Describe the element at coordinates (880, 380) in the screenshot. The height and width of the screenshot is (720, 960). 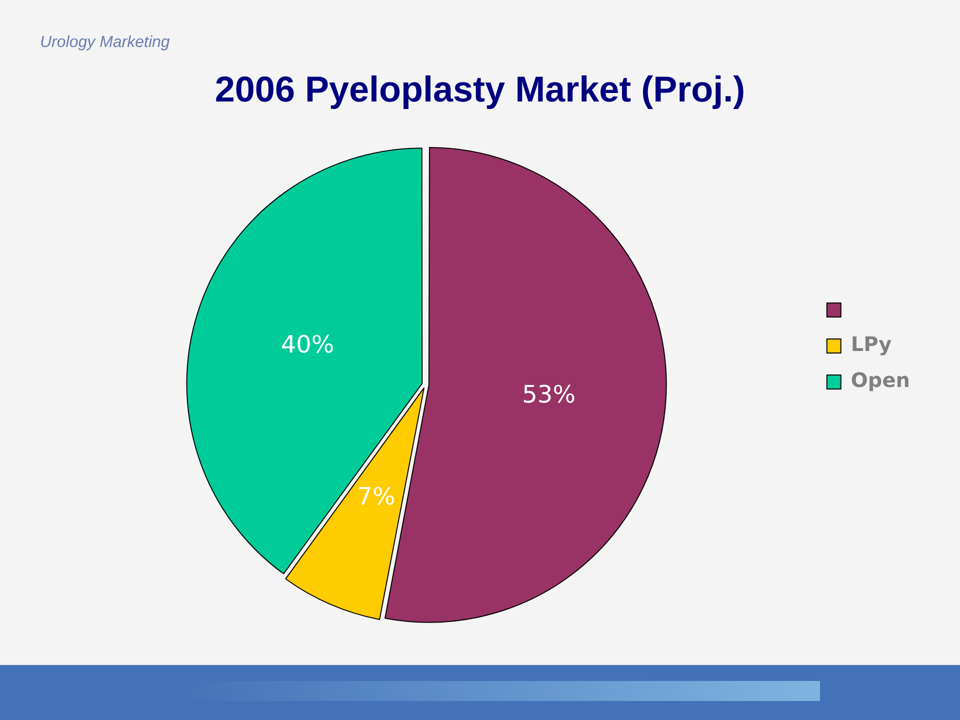
I see `legend-label: Open` at that location.